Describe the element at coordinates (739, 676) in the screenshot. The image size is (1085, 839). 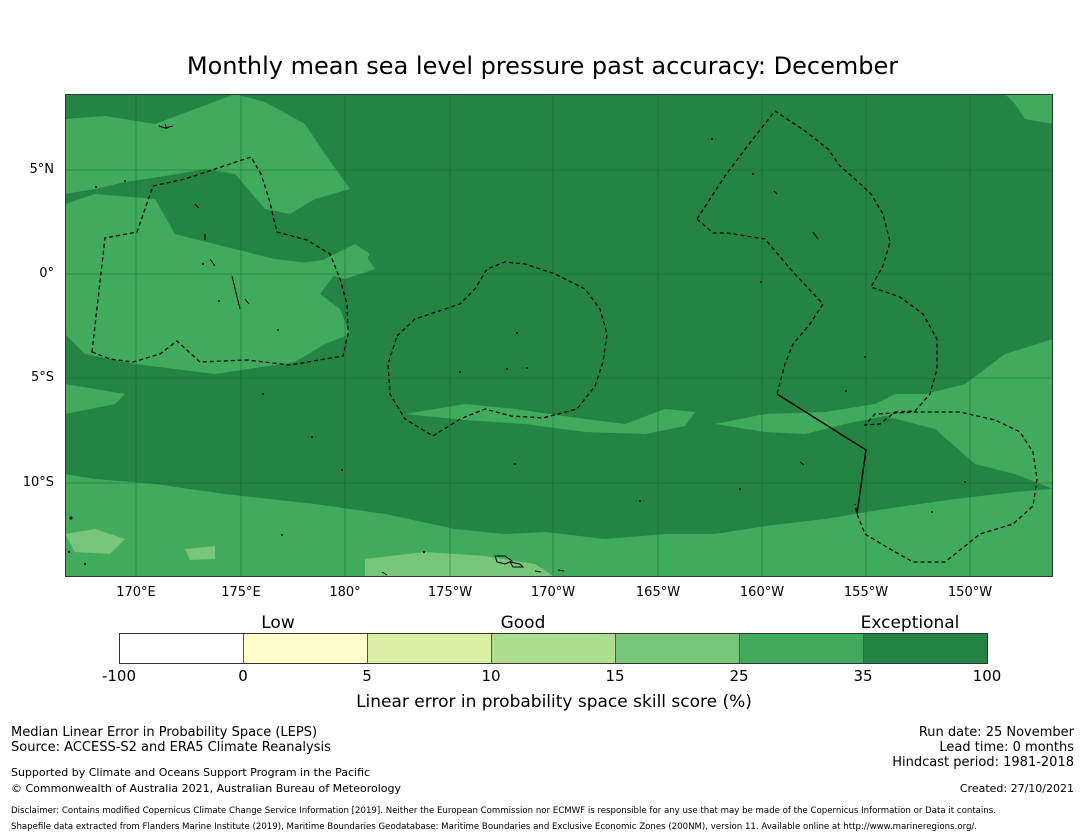
I see `colorbar-tick: 25` at that location.